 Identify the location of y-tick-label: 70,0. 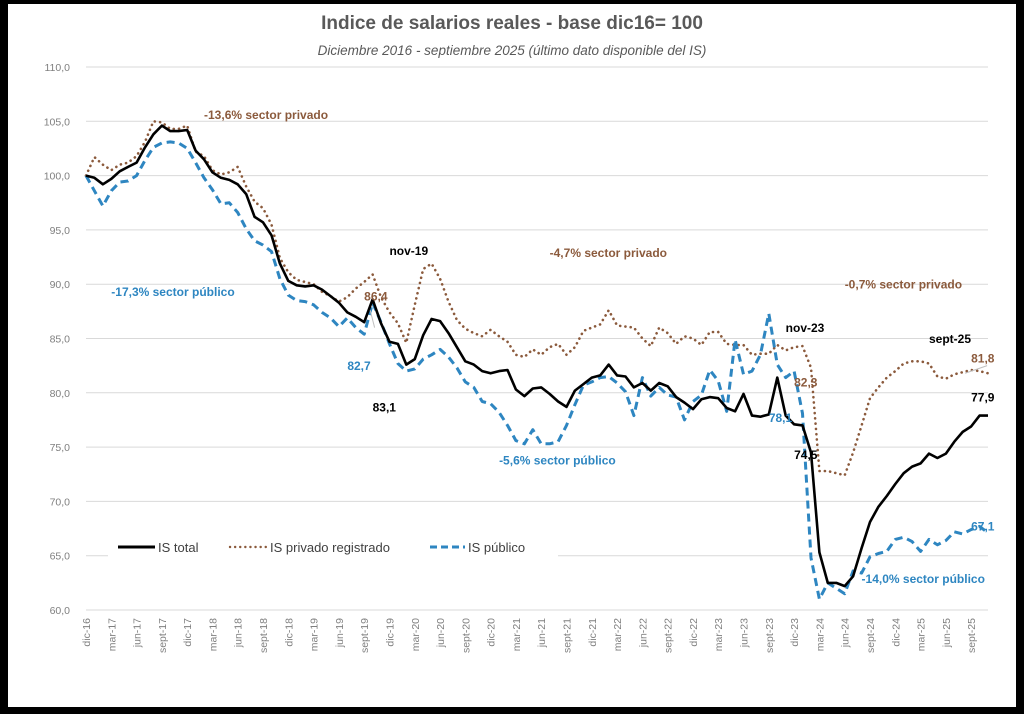
(60, 502).